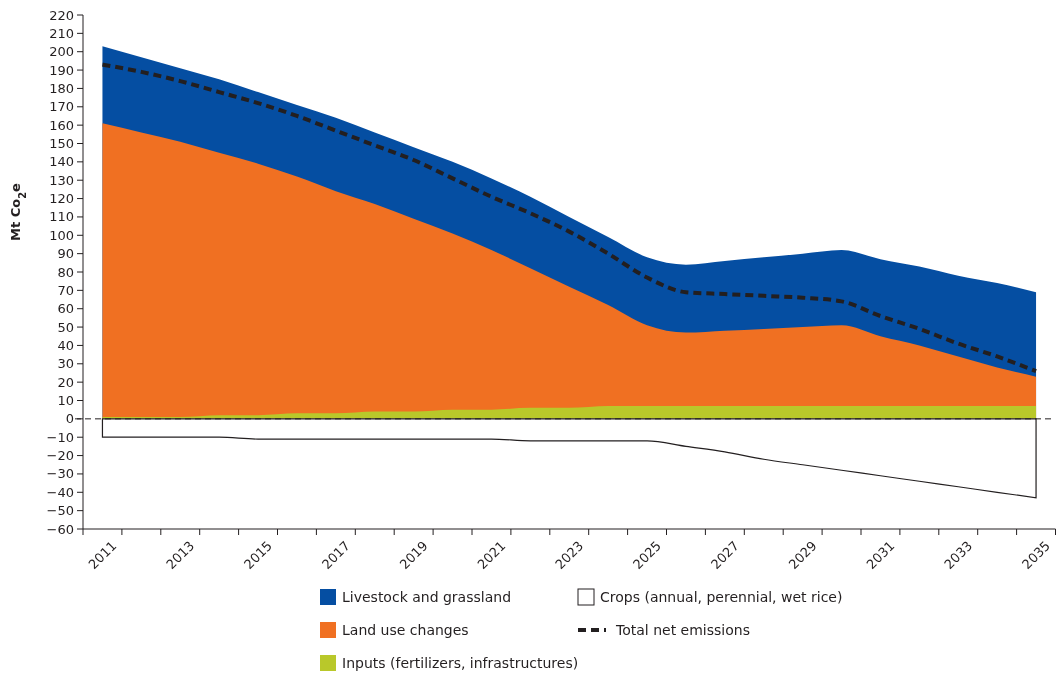  I want to click on legend-label: Crops (annual, perennial, wet rice), so click(721, 596).